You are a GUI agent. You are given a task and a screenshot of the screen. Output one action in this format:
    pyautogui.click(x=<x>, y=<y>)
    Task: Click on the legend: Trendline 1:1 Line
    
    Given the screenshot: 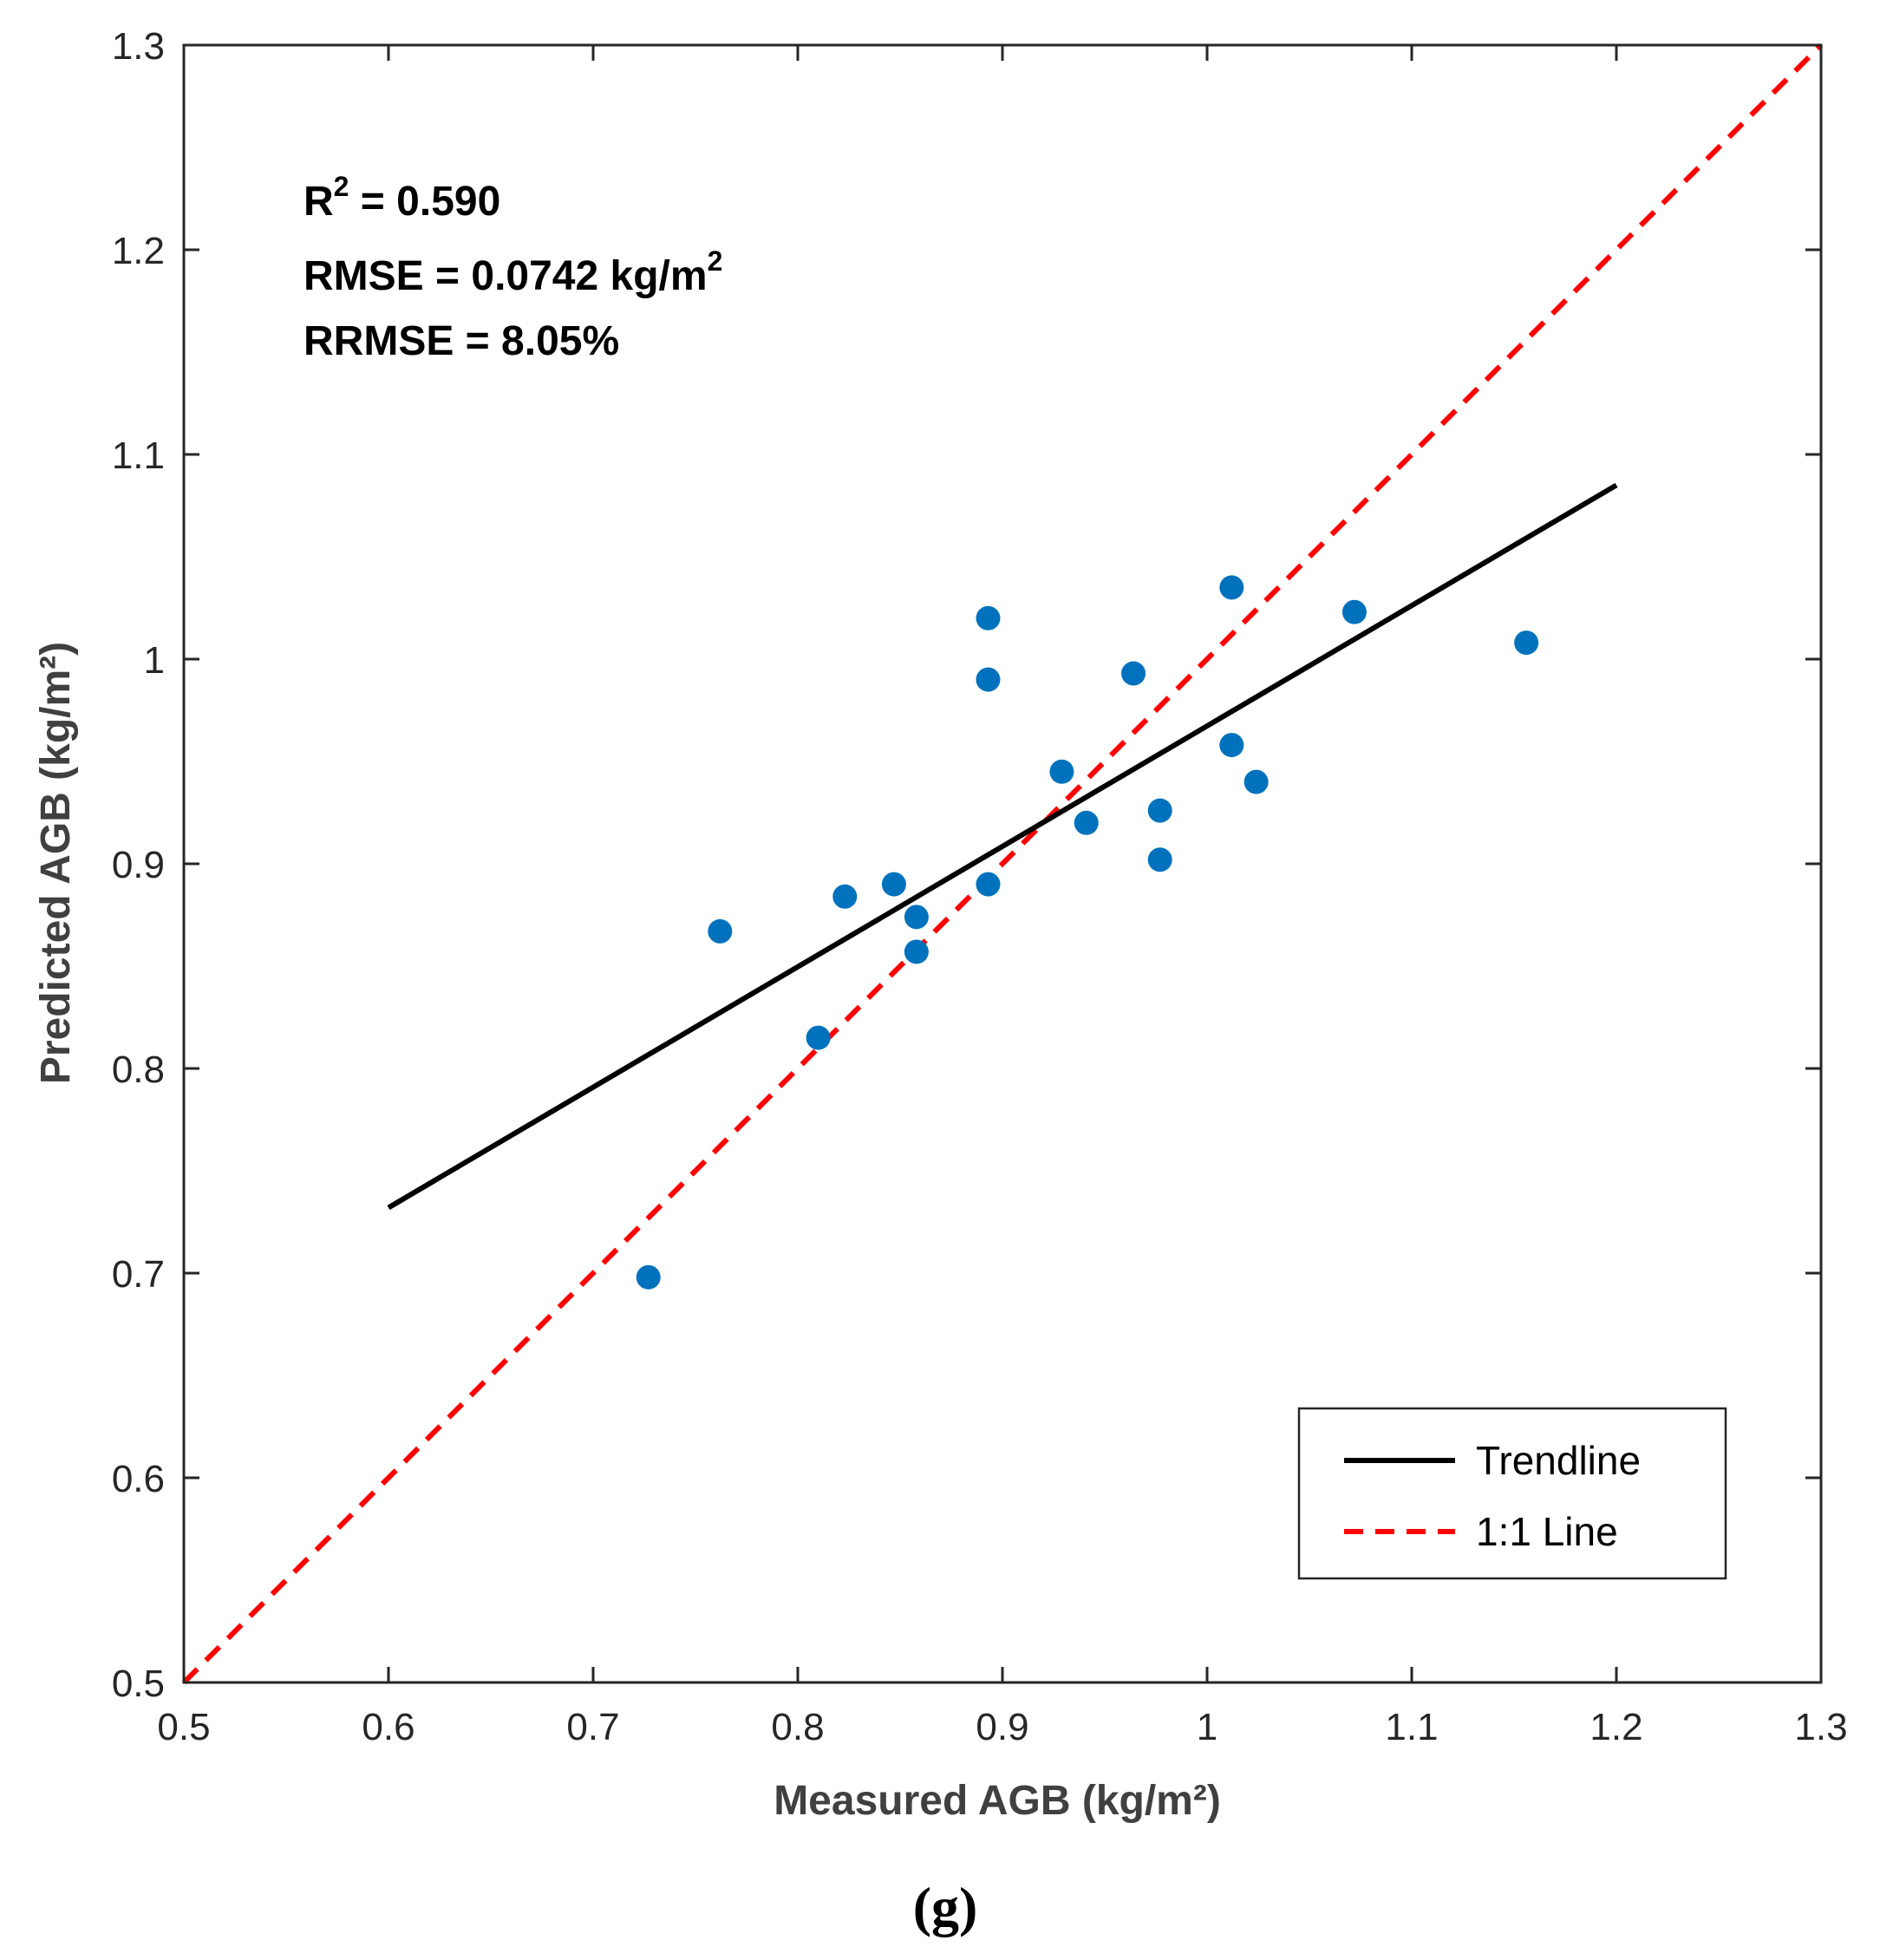 What is the action you would take?
    pyautogui.click(x=1512, y=1494)
    